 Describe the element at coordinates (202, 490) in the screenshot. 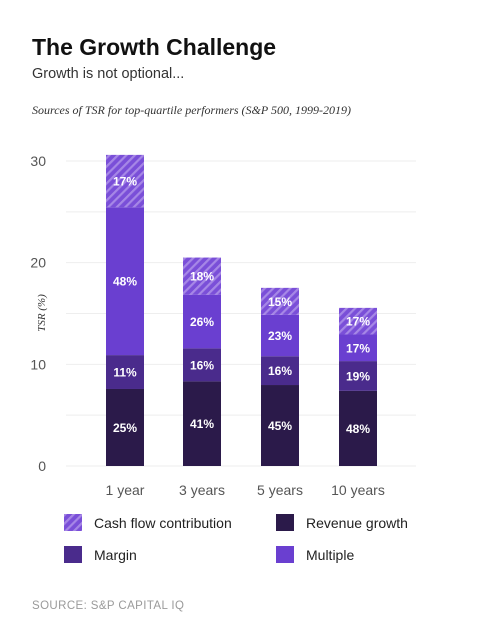

I see `x-tick-label: 3 years` at that location.